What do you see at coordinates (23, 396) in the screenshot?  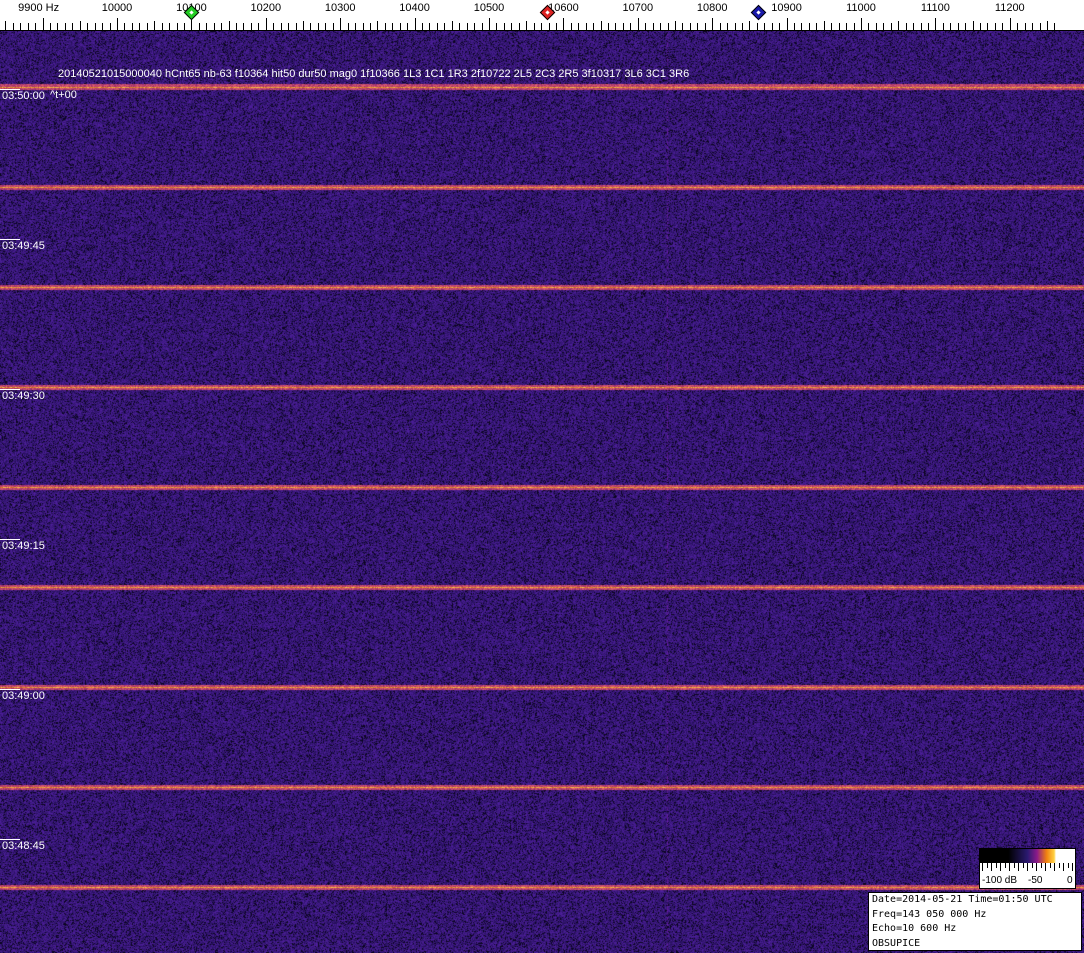 I see `time-label: 03:49:30` at bounding box center [23, 396].